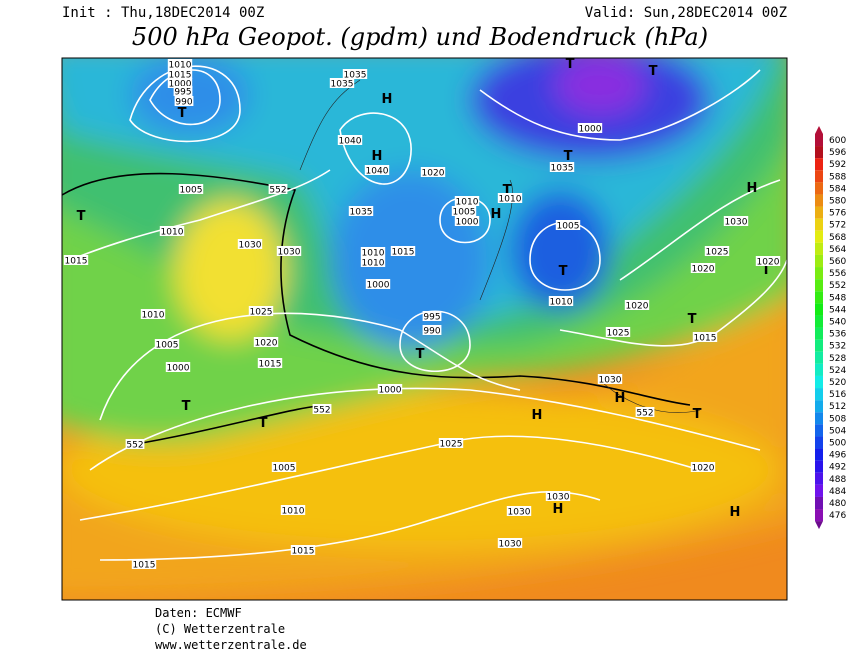 The image size is (850, 657). Describe the element at coordinates (837, 504) in the screenshot. I see `colorbar-label: 480` at that location.